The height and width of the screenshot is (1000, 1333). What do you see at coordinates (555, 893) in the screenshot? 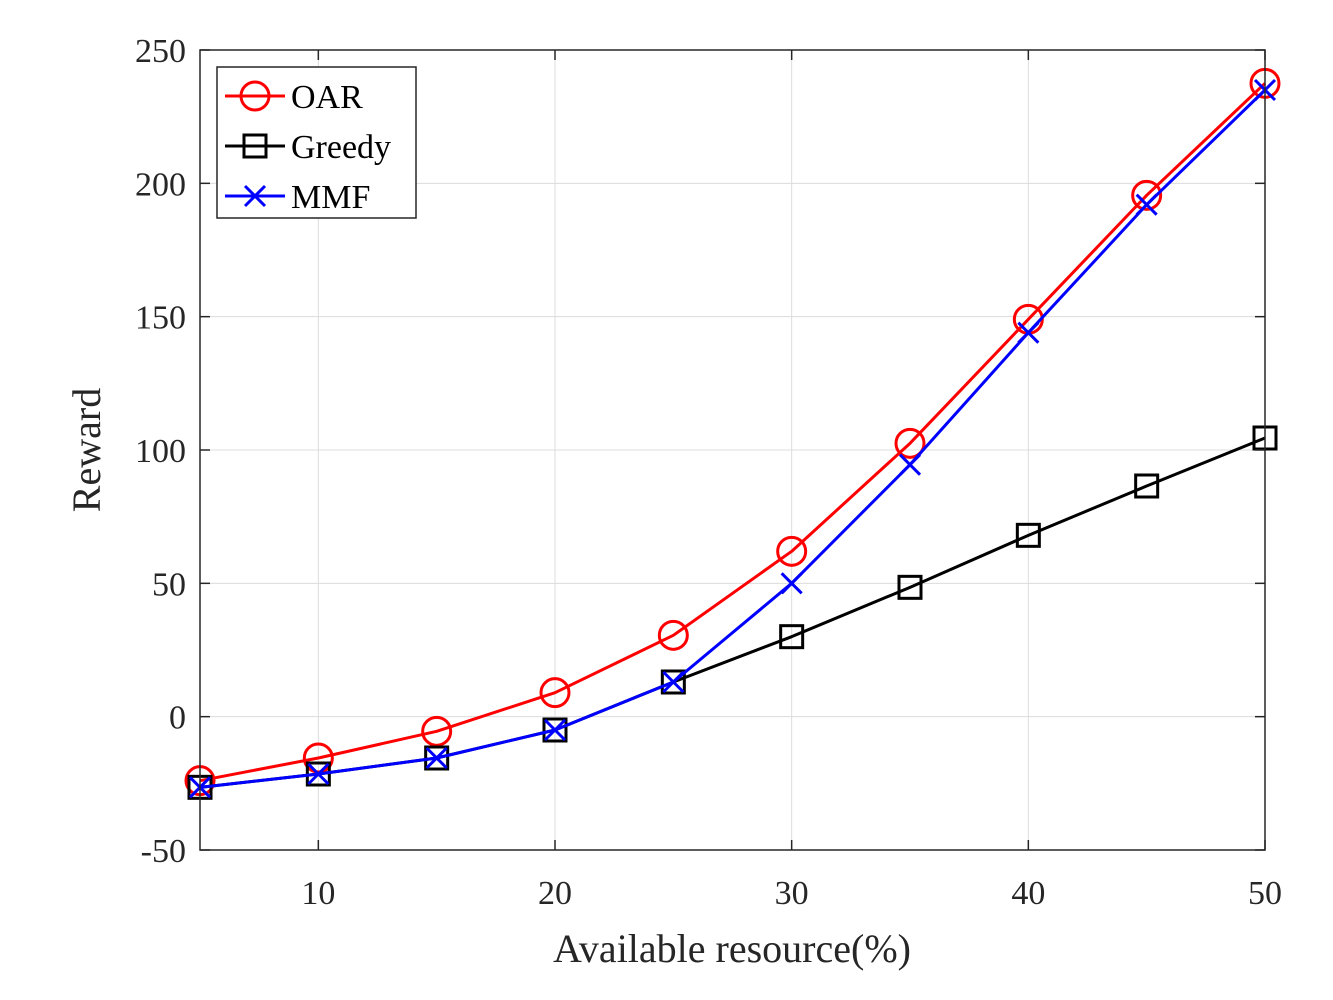
I see `x-tick-label: 20` at bounding box center [555, 893].